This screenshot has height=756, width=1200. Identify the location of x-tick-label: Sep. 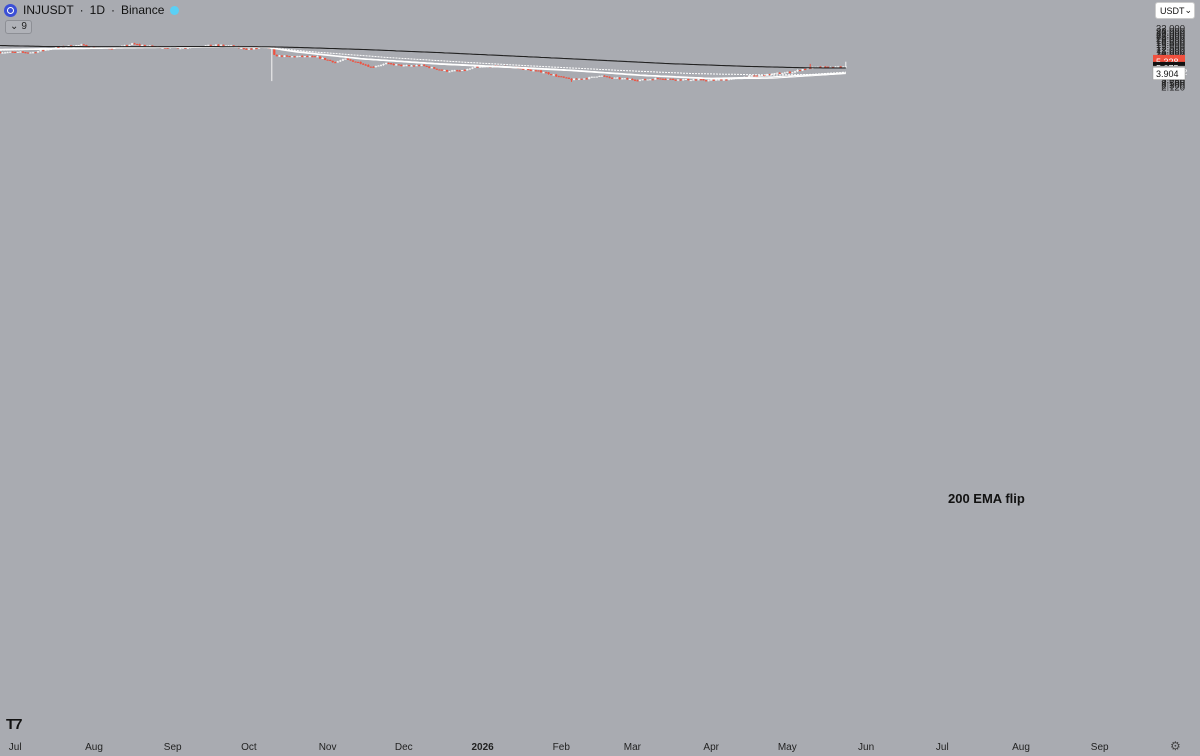
(1100, 747).